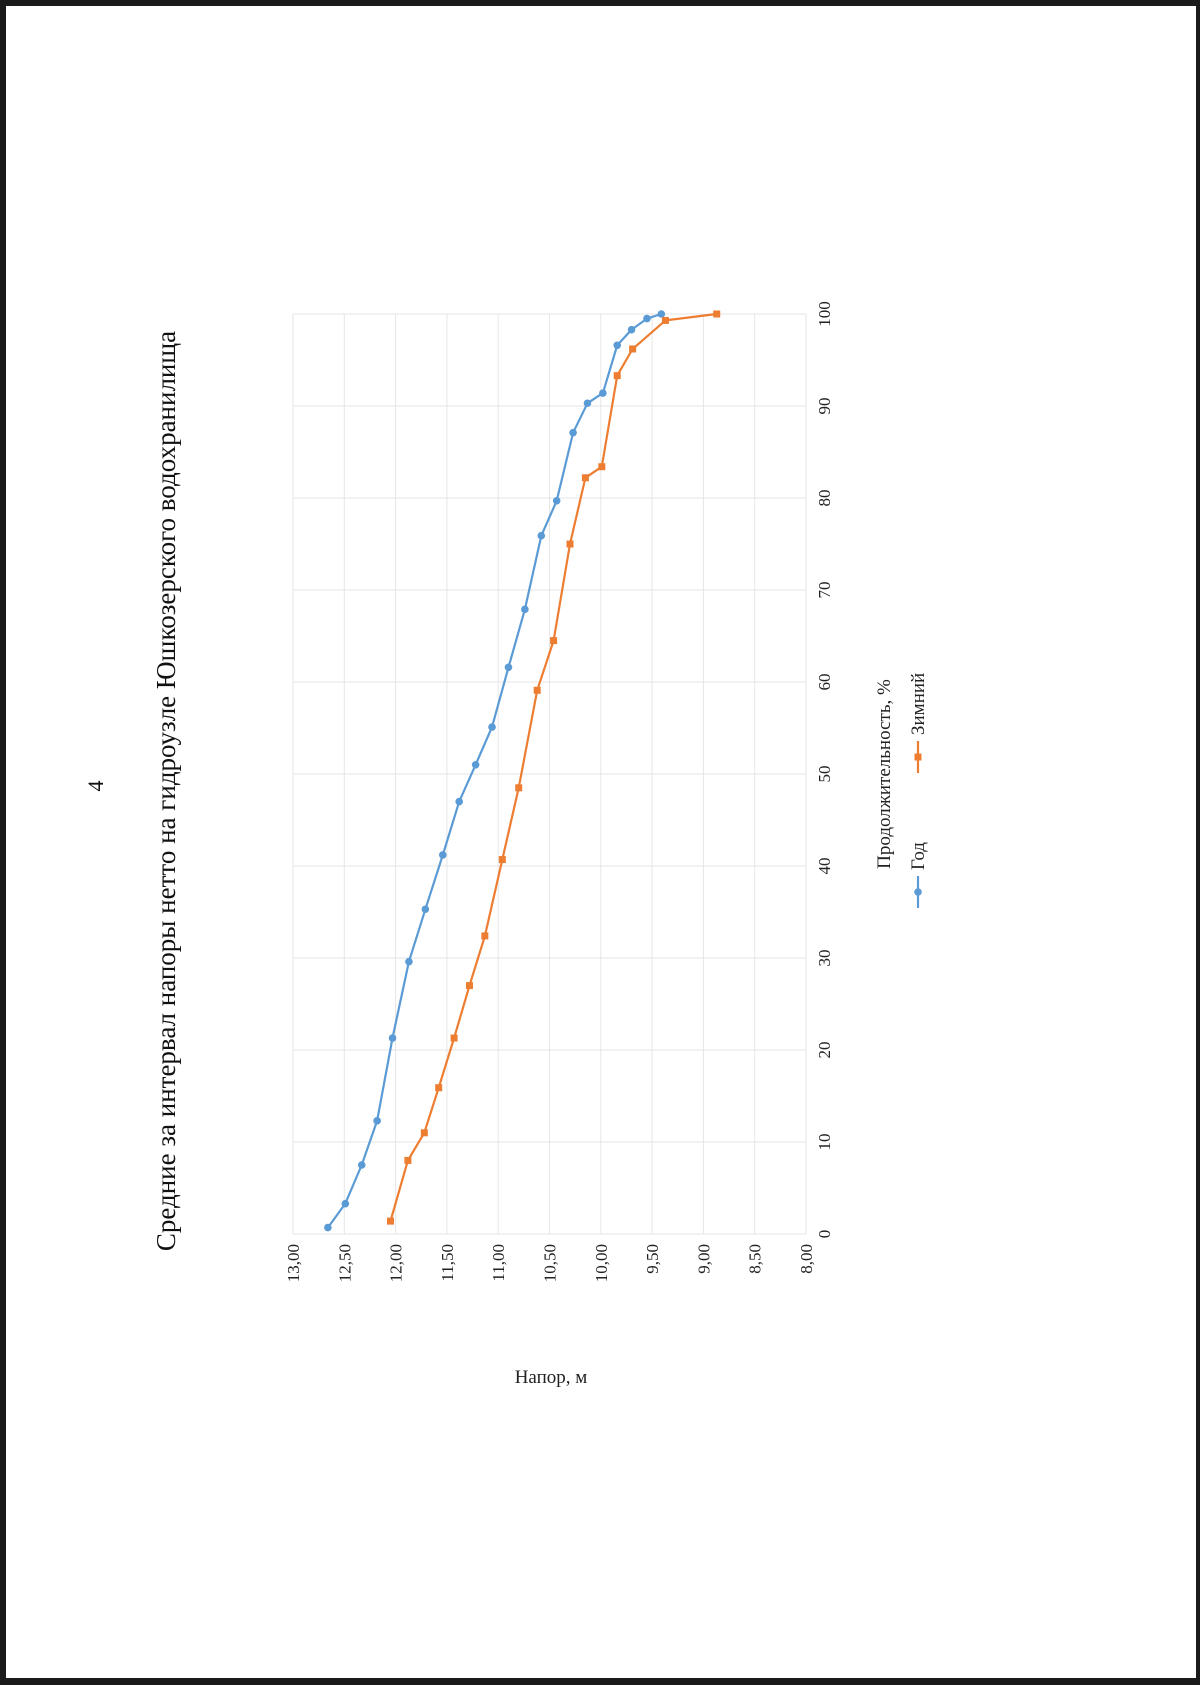  What do you see at coordinates (293, 1263) in the screenshot?
I see `y-tick-label: 13,00` at bounding box center [293, 1263].